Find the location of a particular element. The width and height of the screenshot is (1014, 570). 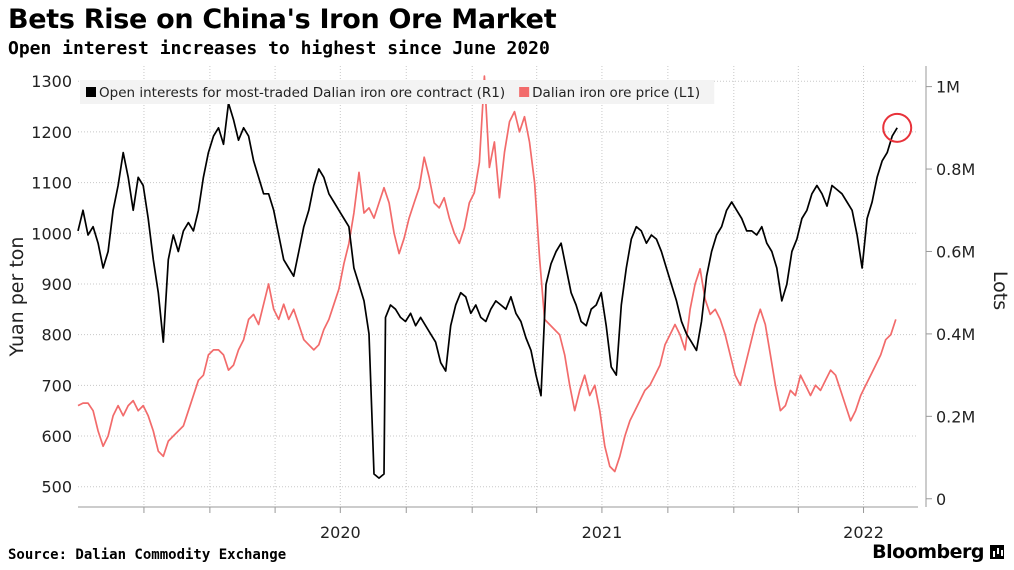

right-tick-label: 0.4M is located at coordinates (955, 334).